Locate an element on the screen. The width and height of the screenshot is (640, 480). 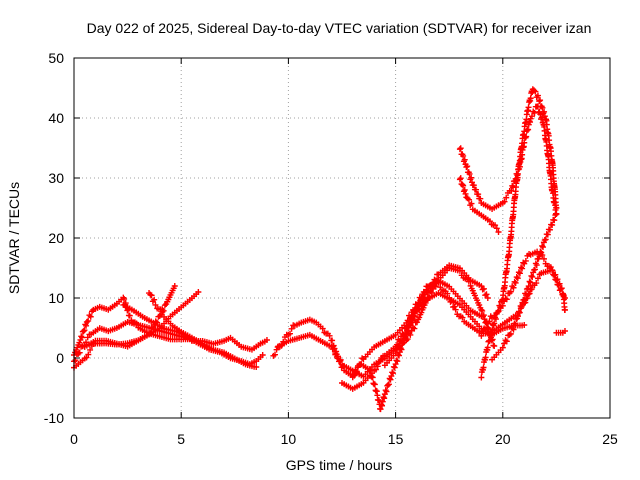
y-tick-label: 40 is located at coordinates (56, 118).